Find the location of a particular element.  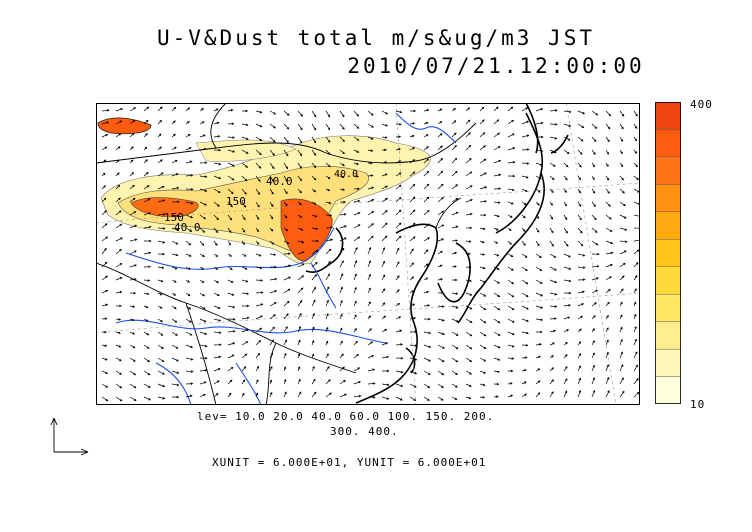

map-datetime: 2010/07/21.12:00:00 is located at coordinates (496, 66).